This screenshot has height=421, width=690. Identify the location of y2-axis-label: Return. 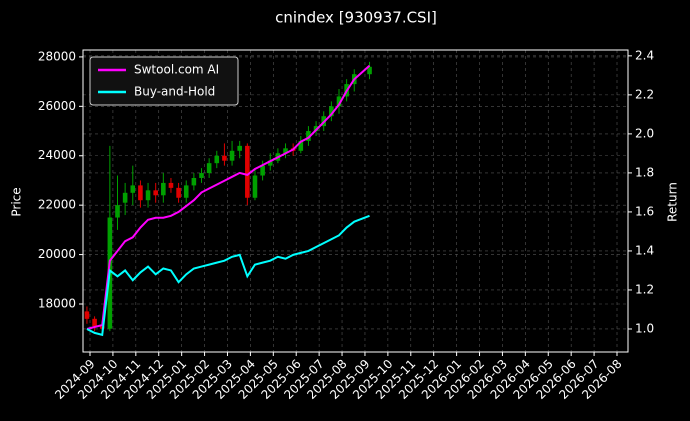
(673, 202).